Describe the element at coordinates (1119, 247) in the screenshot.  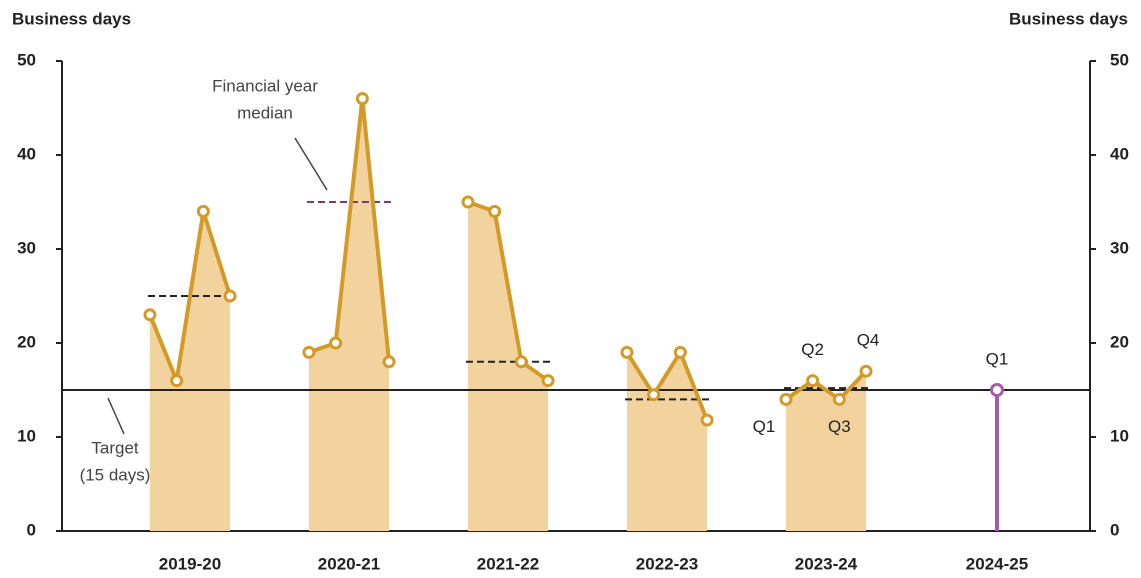
I see `y2-tick-label: 30` at that location.